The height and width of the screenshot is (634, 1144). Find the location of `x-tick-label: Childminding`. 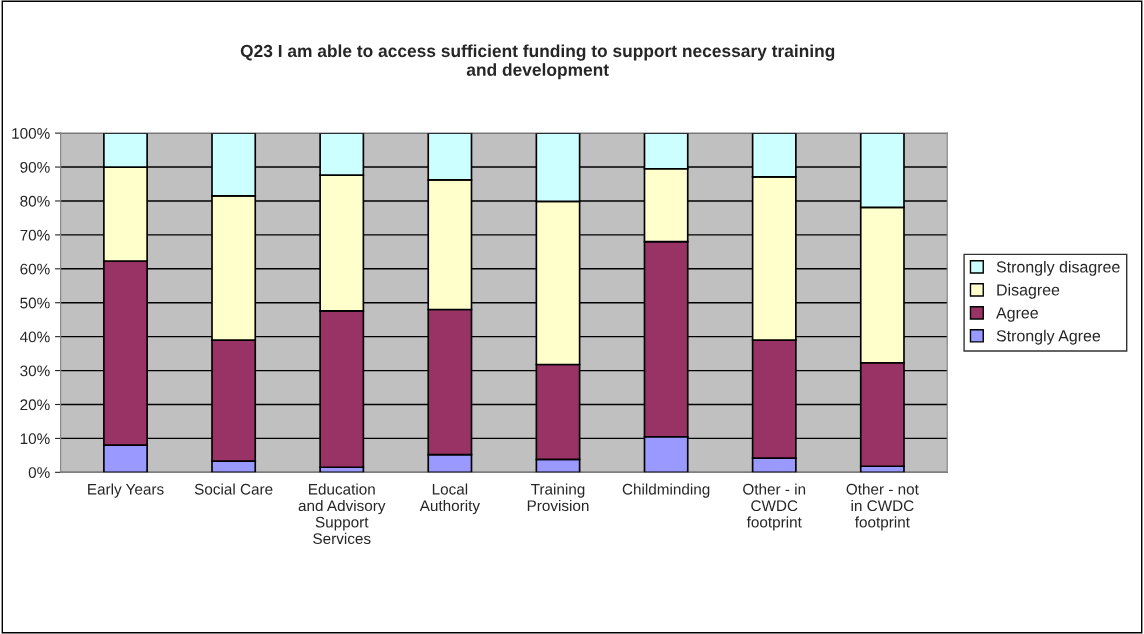

x-tick-label: Childminding is located at coordinates (666, 490).